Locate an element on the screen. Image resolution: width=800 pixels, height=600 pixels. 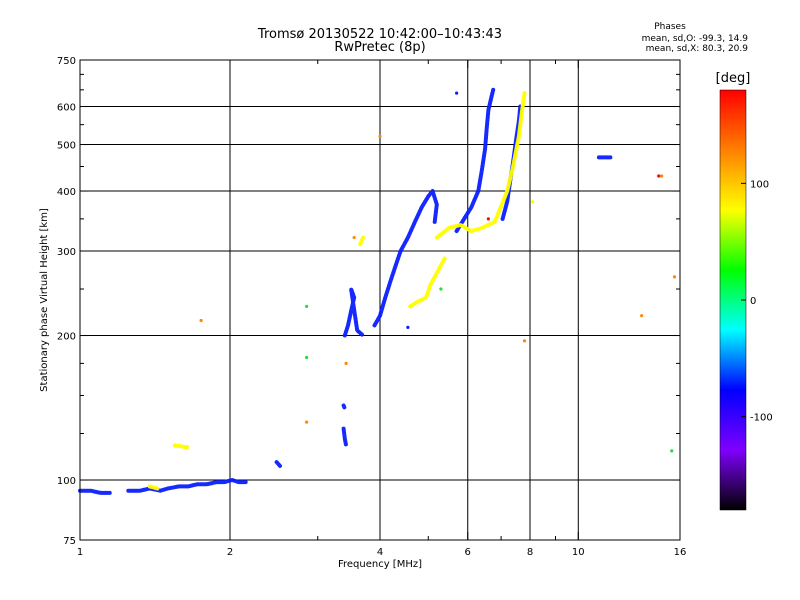
x-tick-label: 16 is located at coordinates (680, 552).